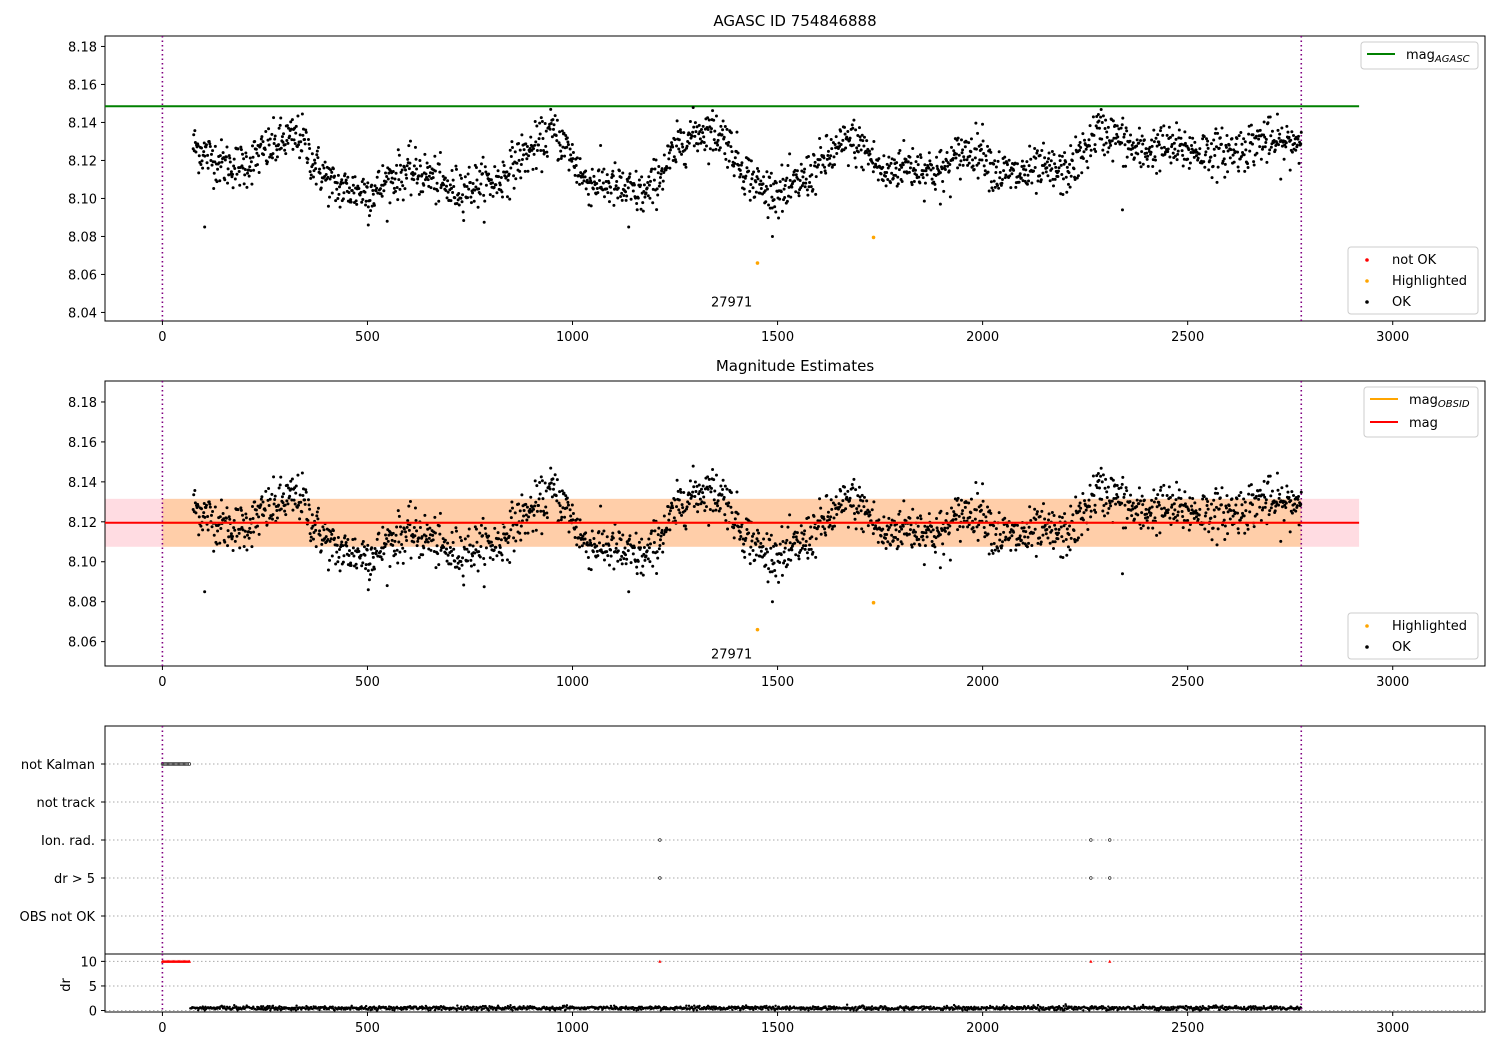 This screenshot has width=1500, height=1050. I want to click on legend-not-ok-label: not OK, so click(1414, 260).